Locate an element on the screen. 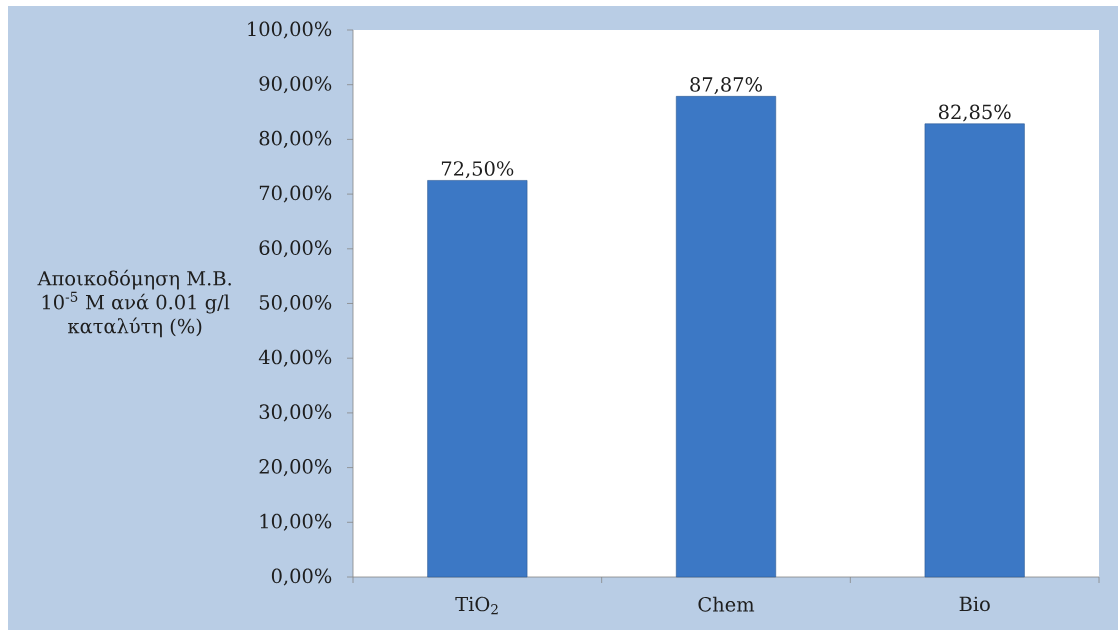 The height and width of the screenshot is (630, 1118). y-tick-label: 80,00% is located at coordinates (295, 139).